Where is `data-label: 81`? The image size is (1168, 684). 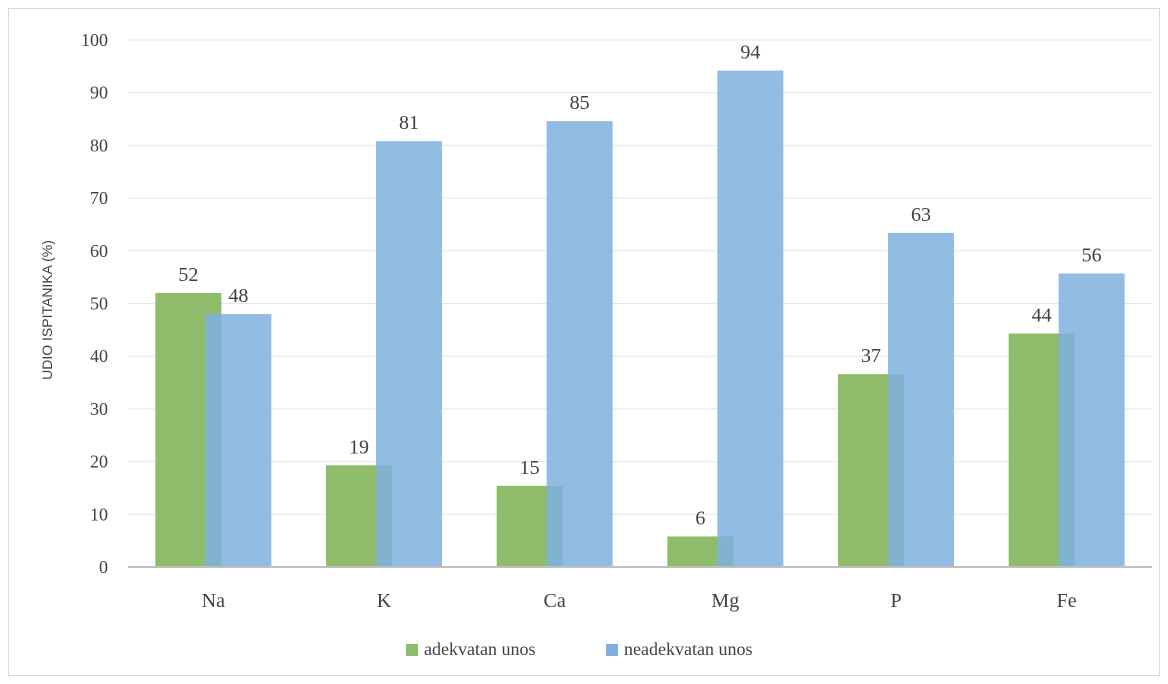
data-label: 81 is located at coordinates (409, 123).